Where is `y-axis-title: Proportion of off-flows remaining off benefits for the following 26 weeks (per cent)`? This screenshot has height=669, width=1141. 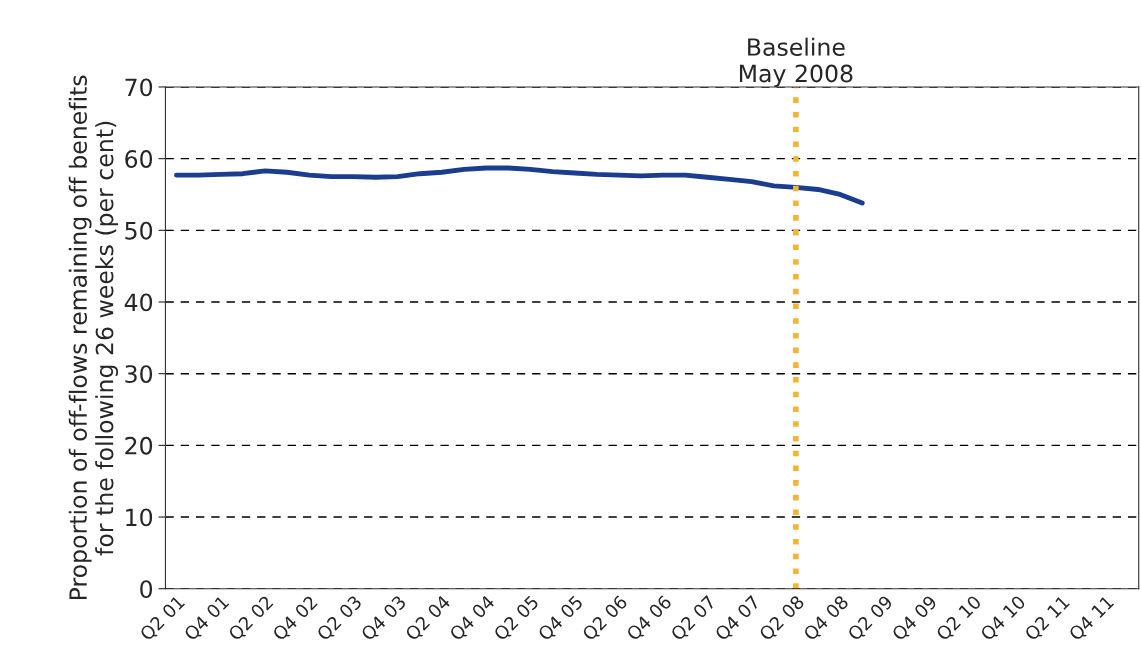 y-axis-title: Proportion of off-flows remaining off benefits for the following 26 weeks (per cent) is located at coordinates (93, 337).